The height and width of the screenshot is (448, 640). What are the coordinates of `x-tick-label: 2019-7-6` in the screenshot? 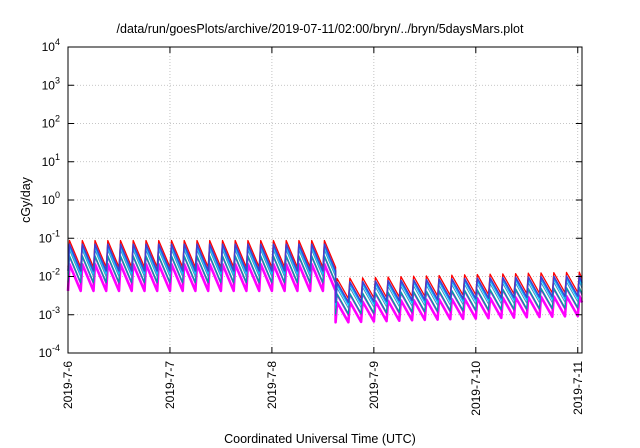 It's located at (68, 385).